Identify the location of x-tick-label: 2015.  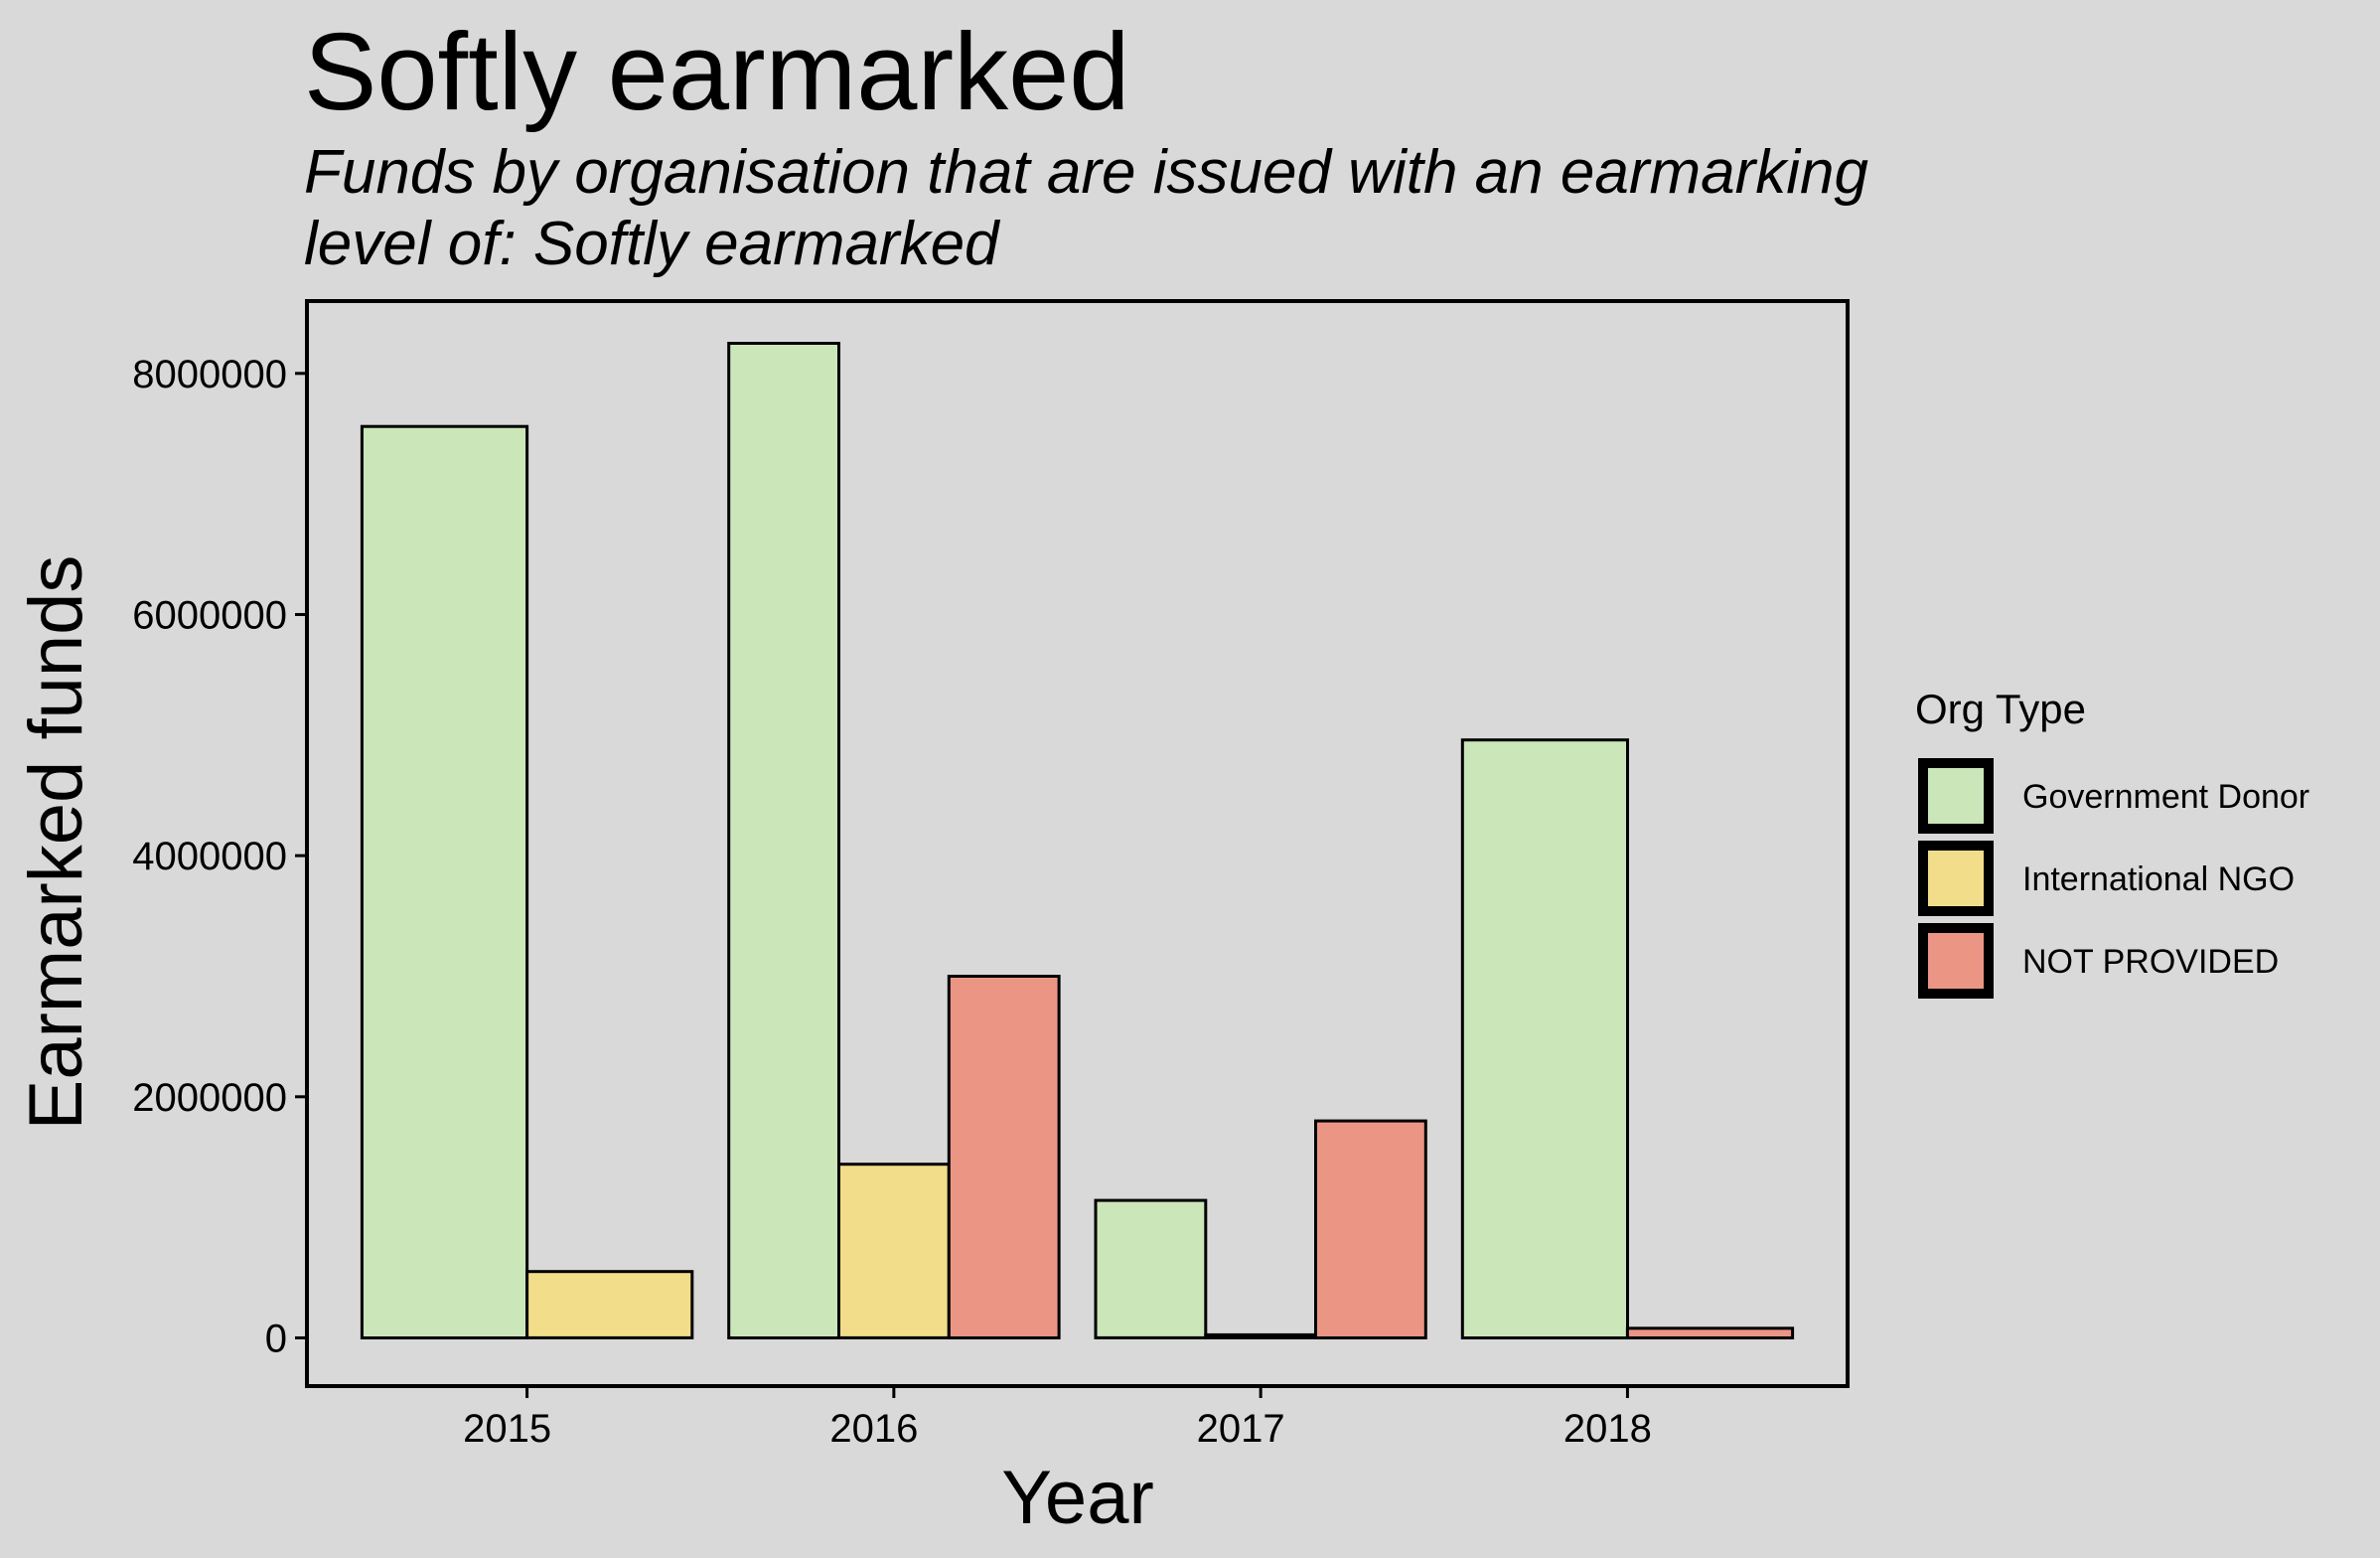
(507, 1429).